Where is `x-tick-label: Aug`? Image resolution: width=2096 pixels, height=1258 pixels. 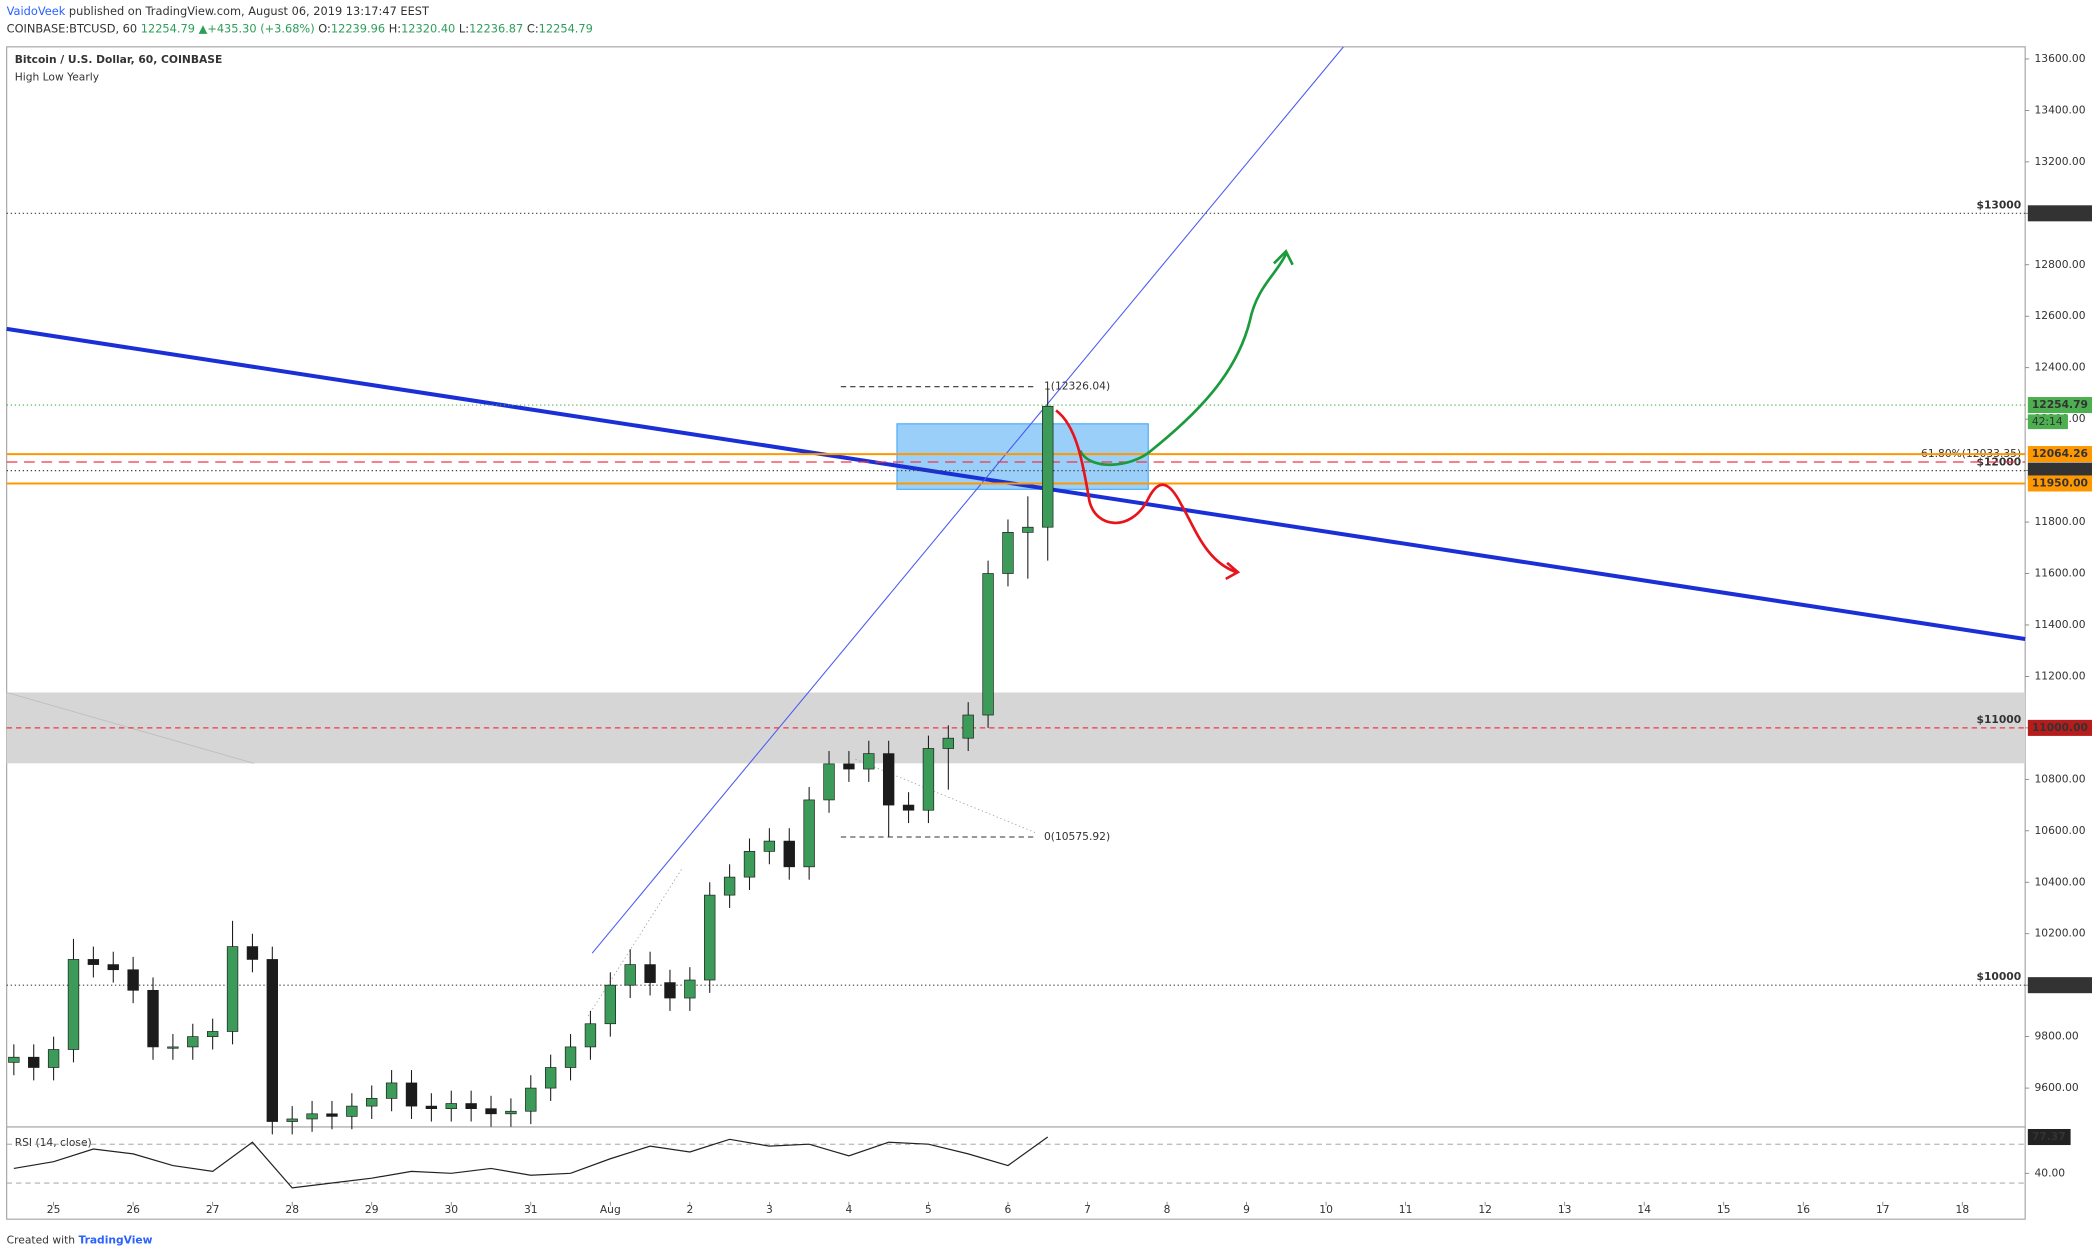
x-tick-label: Aug is located at coordinates (610, 1209).